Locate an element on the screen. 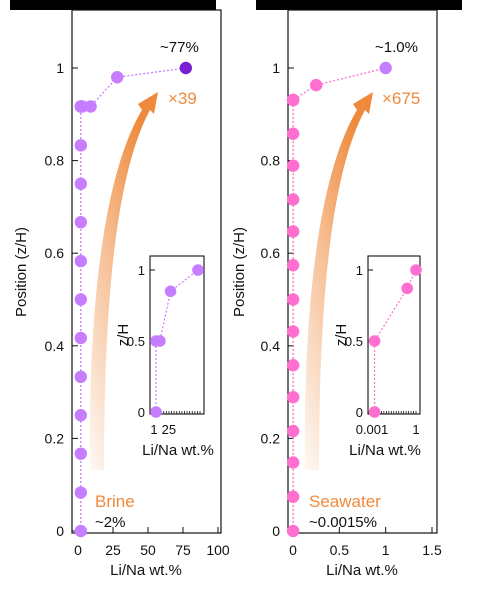 The image size is (480, 592). brine-inset-frame is located at coordinates (177, 335).